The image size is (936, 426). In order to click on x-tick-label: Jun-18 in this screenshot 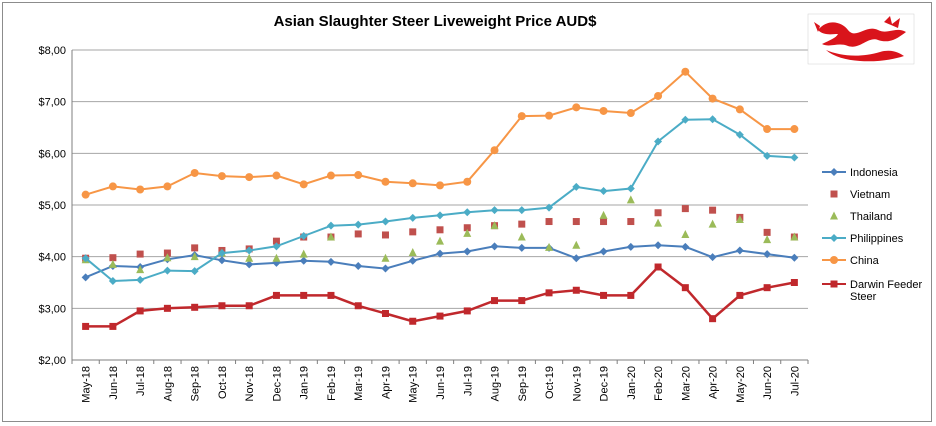, I will do `click(114, 383)`.